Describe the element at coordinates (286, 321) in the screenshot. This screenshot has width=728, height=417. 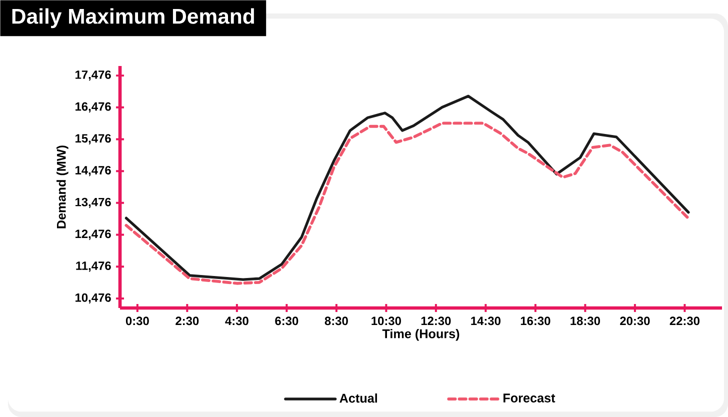
I see `x-tick-label: 6:30` at that location.